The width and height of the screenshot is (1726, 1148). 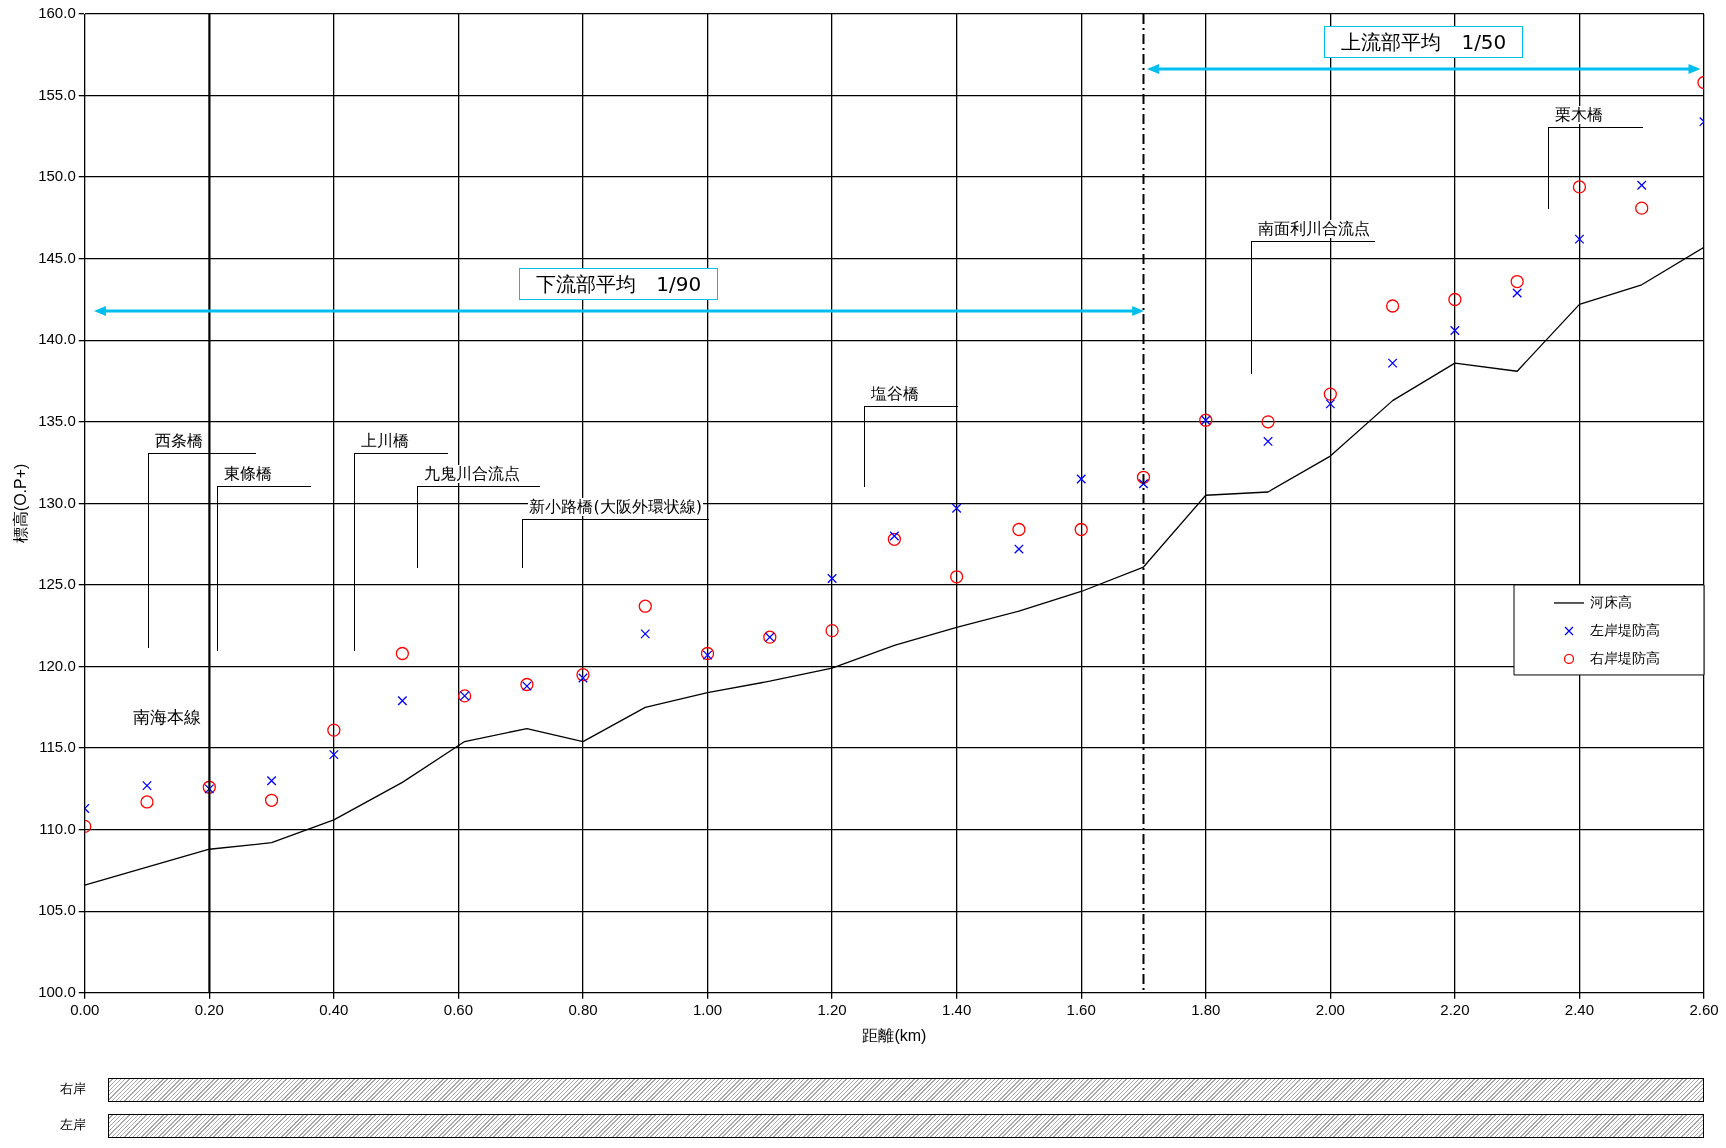 I want to click on y-tick-label: 140.0, so click(x=57, y=339).